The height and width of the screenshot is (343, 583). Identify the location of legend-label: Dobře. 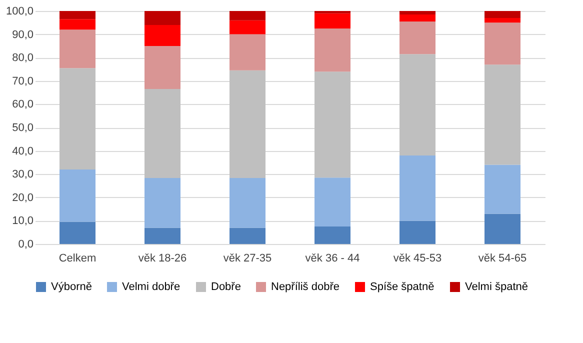
(226, 287).